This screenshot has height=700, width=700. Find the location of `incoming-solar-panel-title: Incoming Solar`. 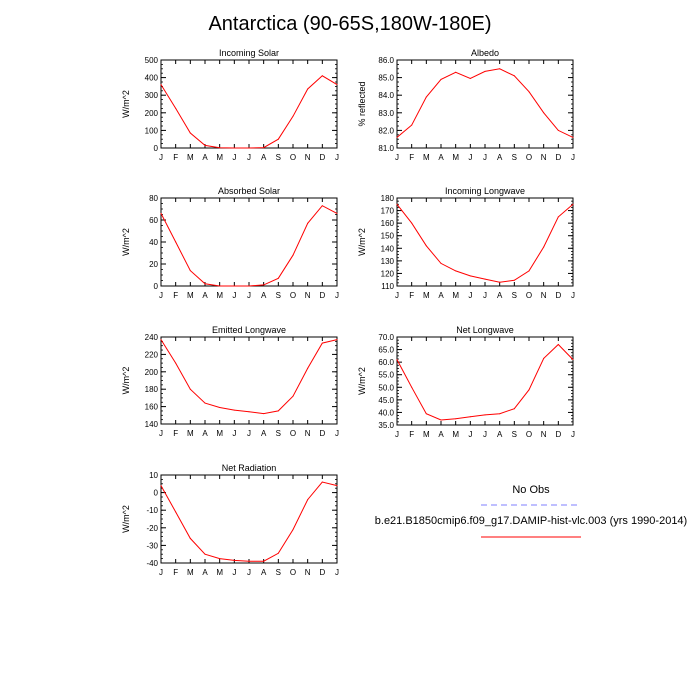

incoming-solar-panel-title: Incoming Solar is located at coordinates (249, 53).